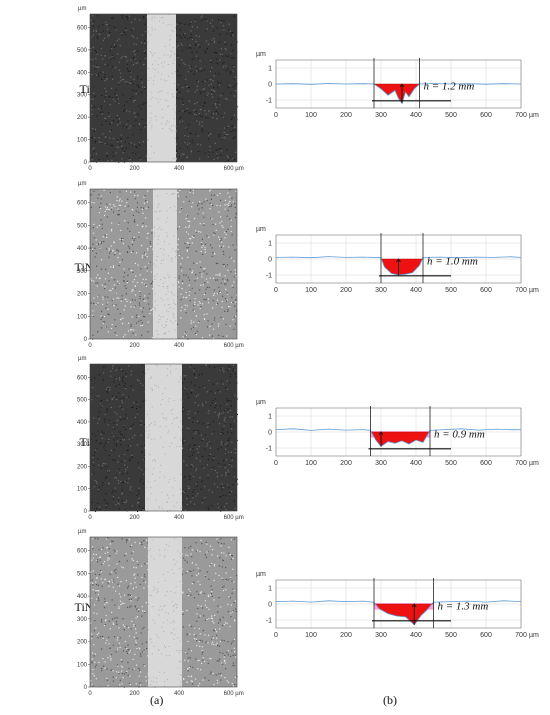  I want to click on profile-chart: h = 1.3 mm µm 1 0 -1 0 100 200 300 400 500 600 700 µm, so click(399, 611).